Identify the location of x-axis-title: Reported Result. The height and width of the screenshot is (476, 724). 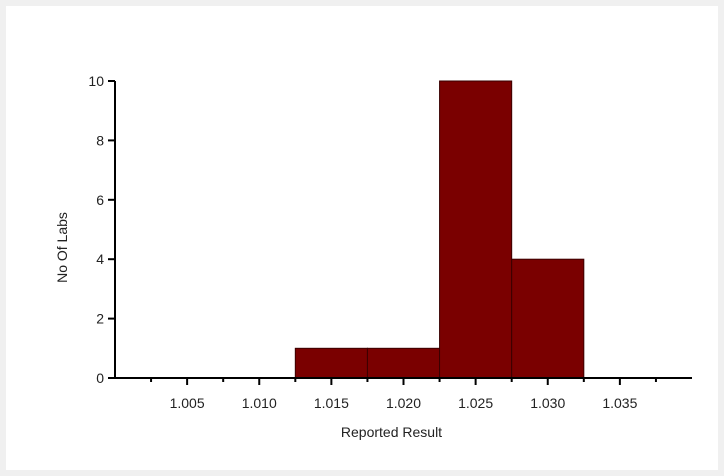
(391, 432).